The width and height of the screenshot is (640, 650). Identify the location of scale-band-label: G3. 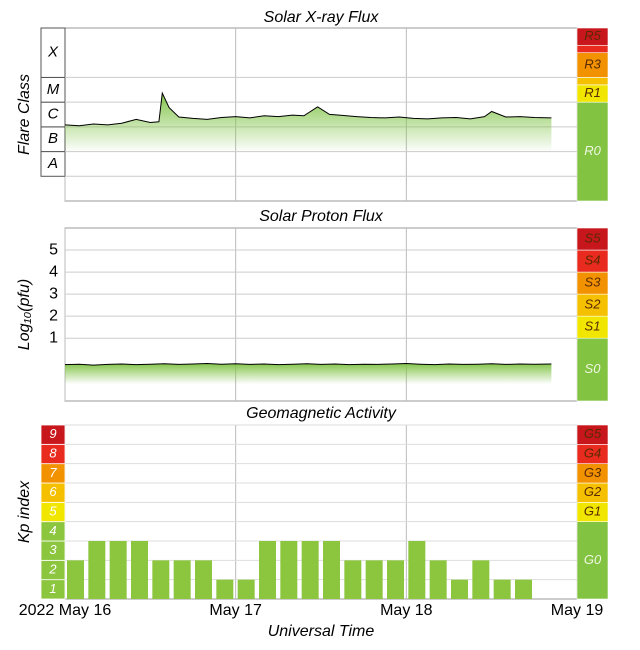
(593, 472).